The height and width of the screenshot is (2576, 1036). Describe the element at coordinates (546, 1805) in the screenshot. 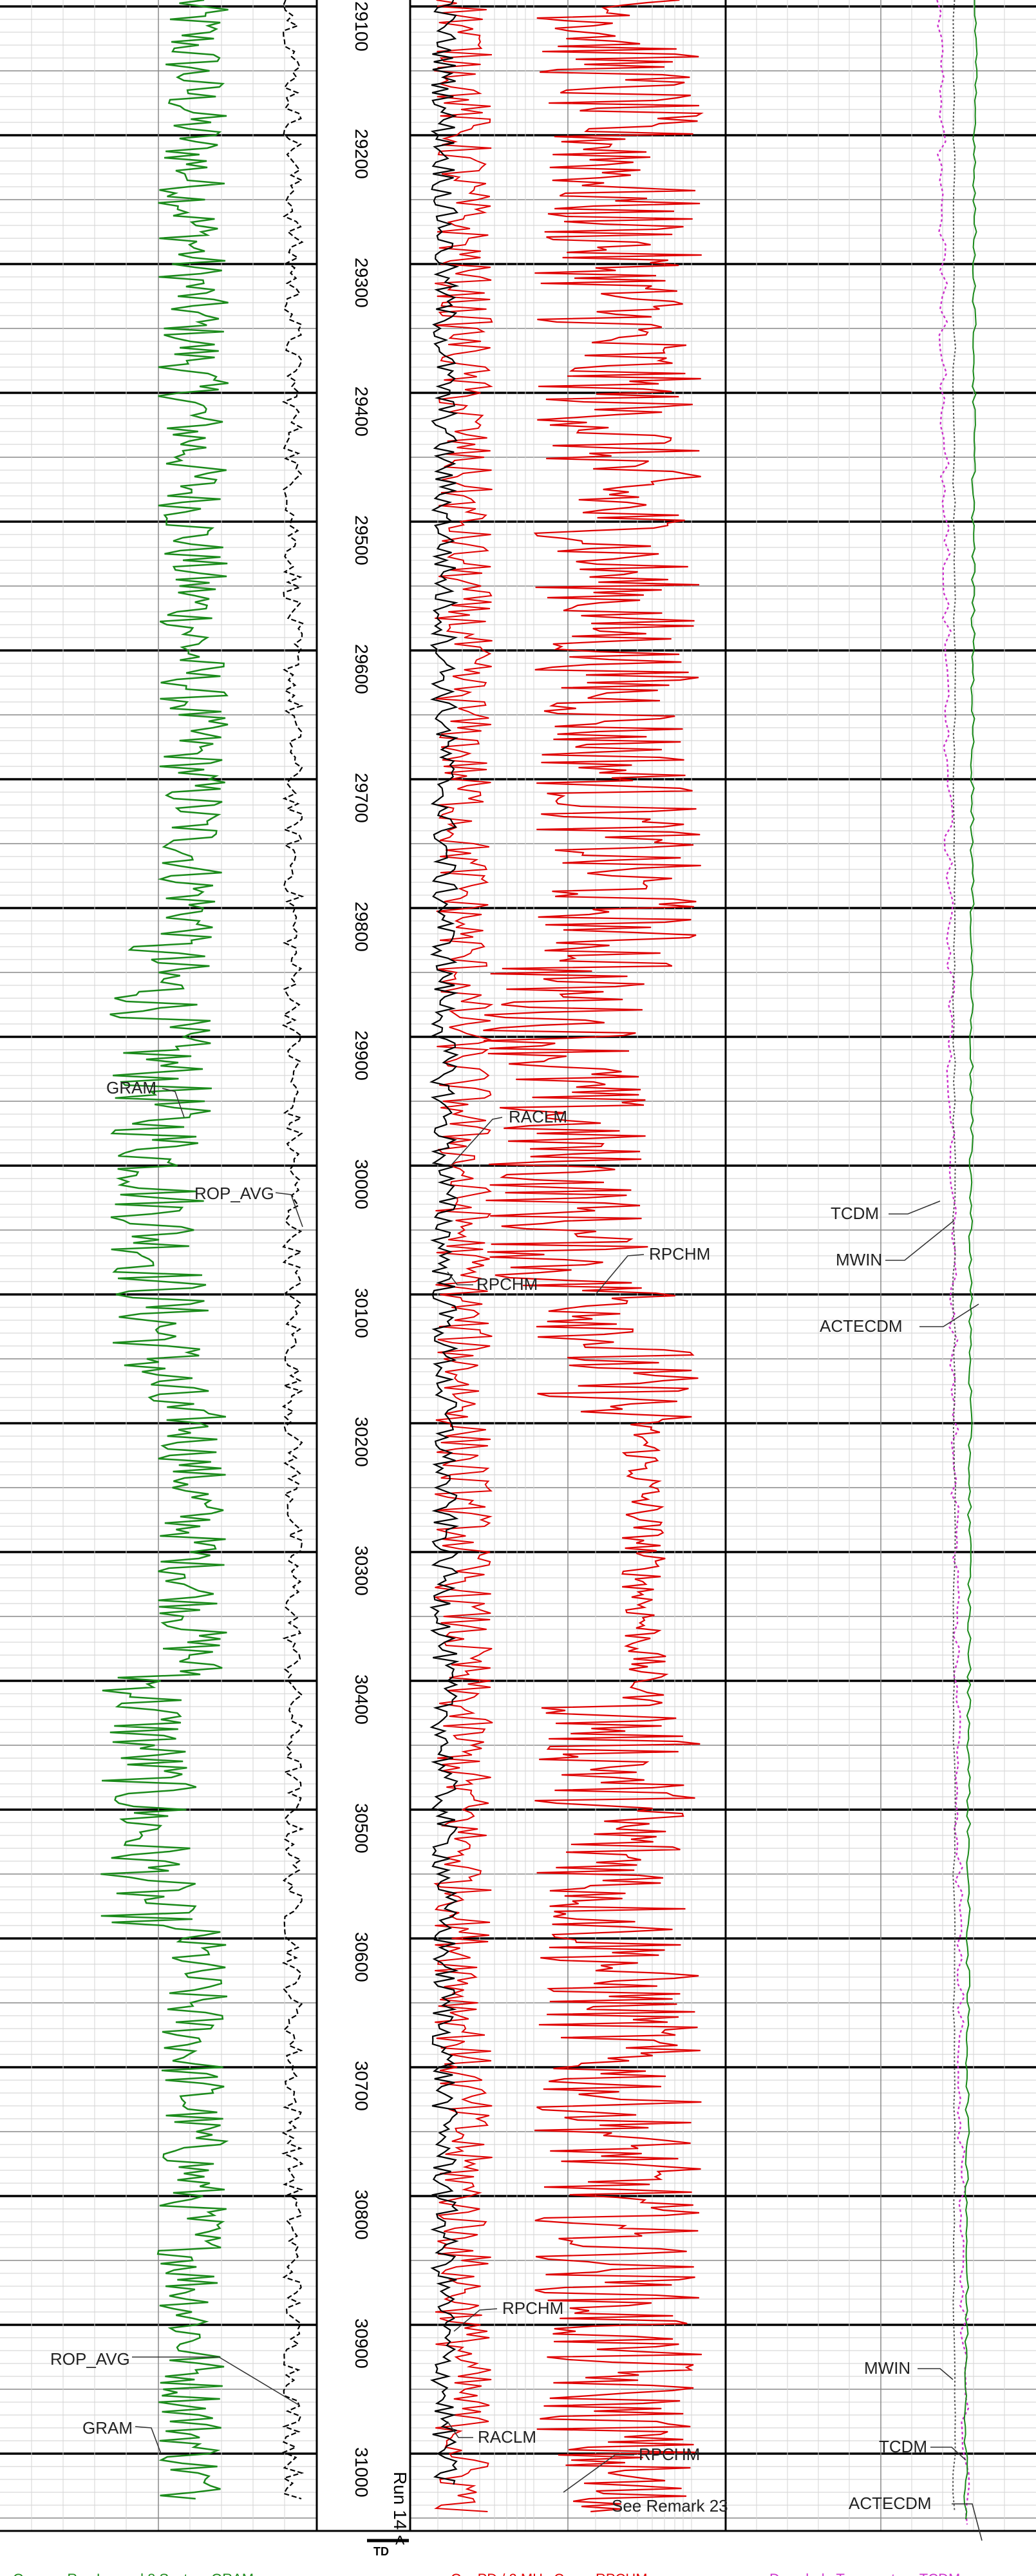

I see `resistivity-track-labels` at that location.